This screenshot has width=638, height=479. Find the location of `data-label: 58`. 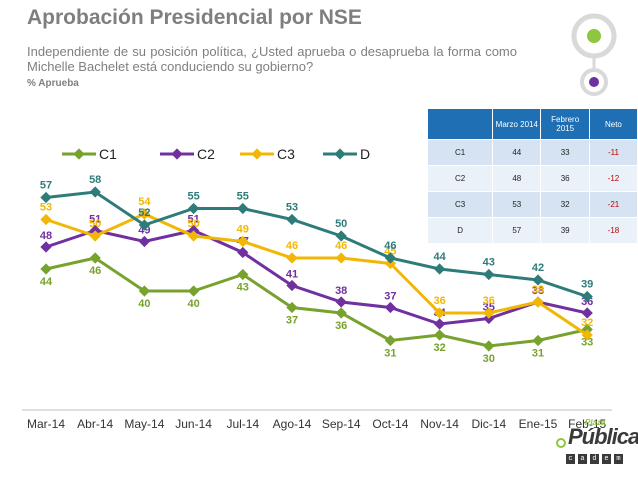

data-label: 58 is located at coordinates (95, 180).